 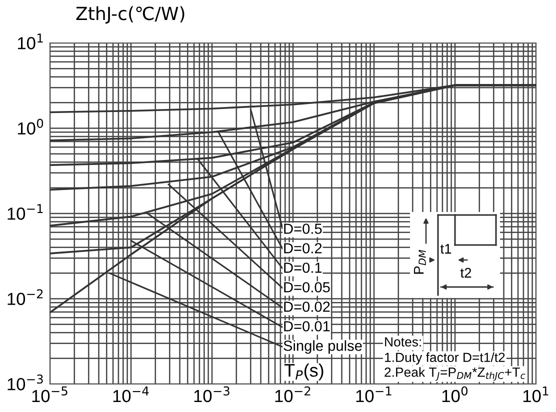 I want to click on annotation: D=0.02, so click(x=307, y=307).